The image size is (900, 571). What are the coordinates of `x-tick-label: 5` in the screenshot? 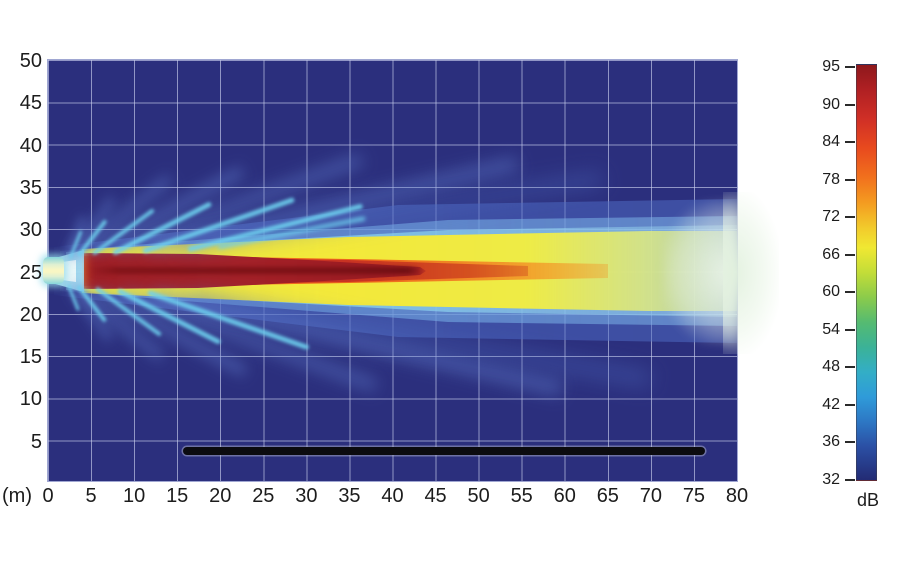 It's located at (91, 496).